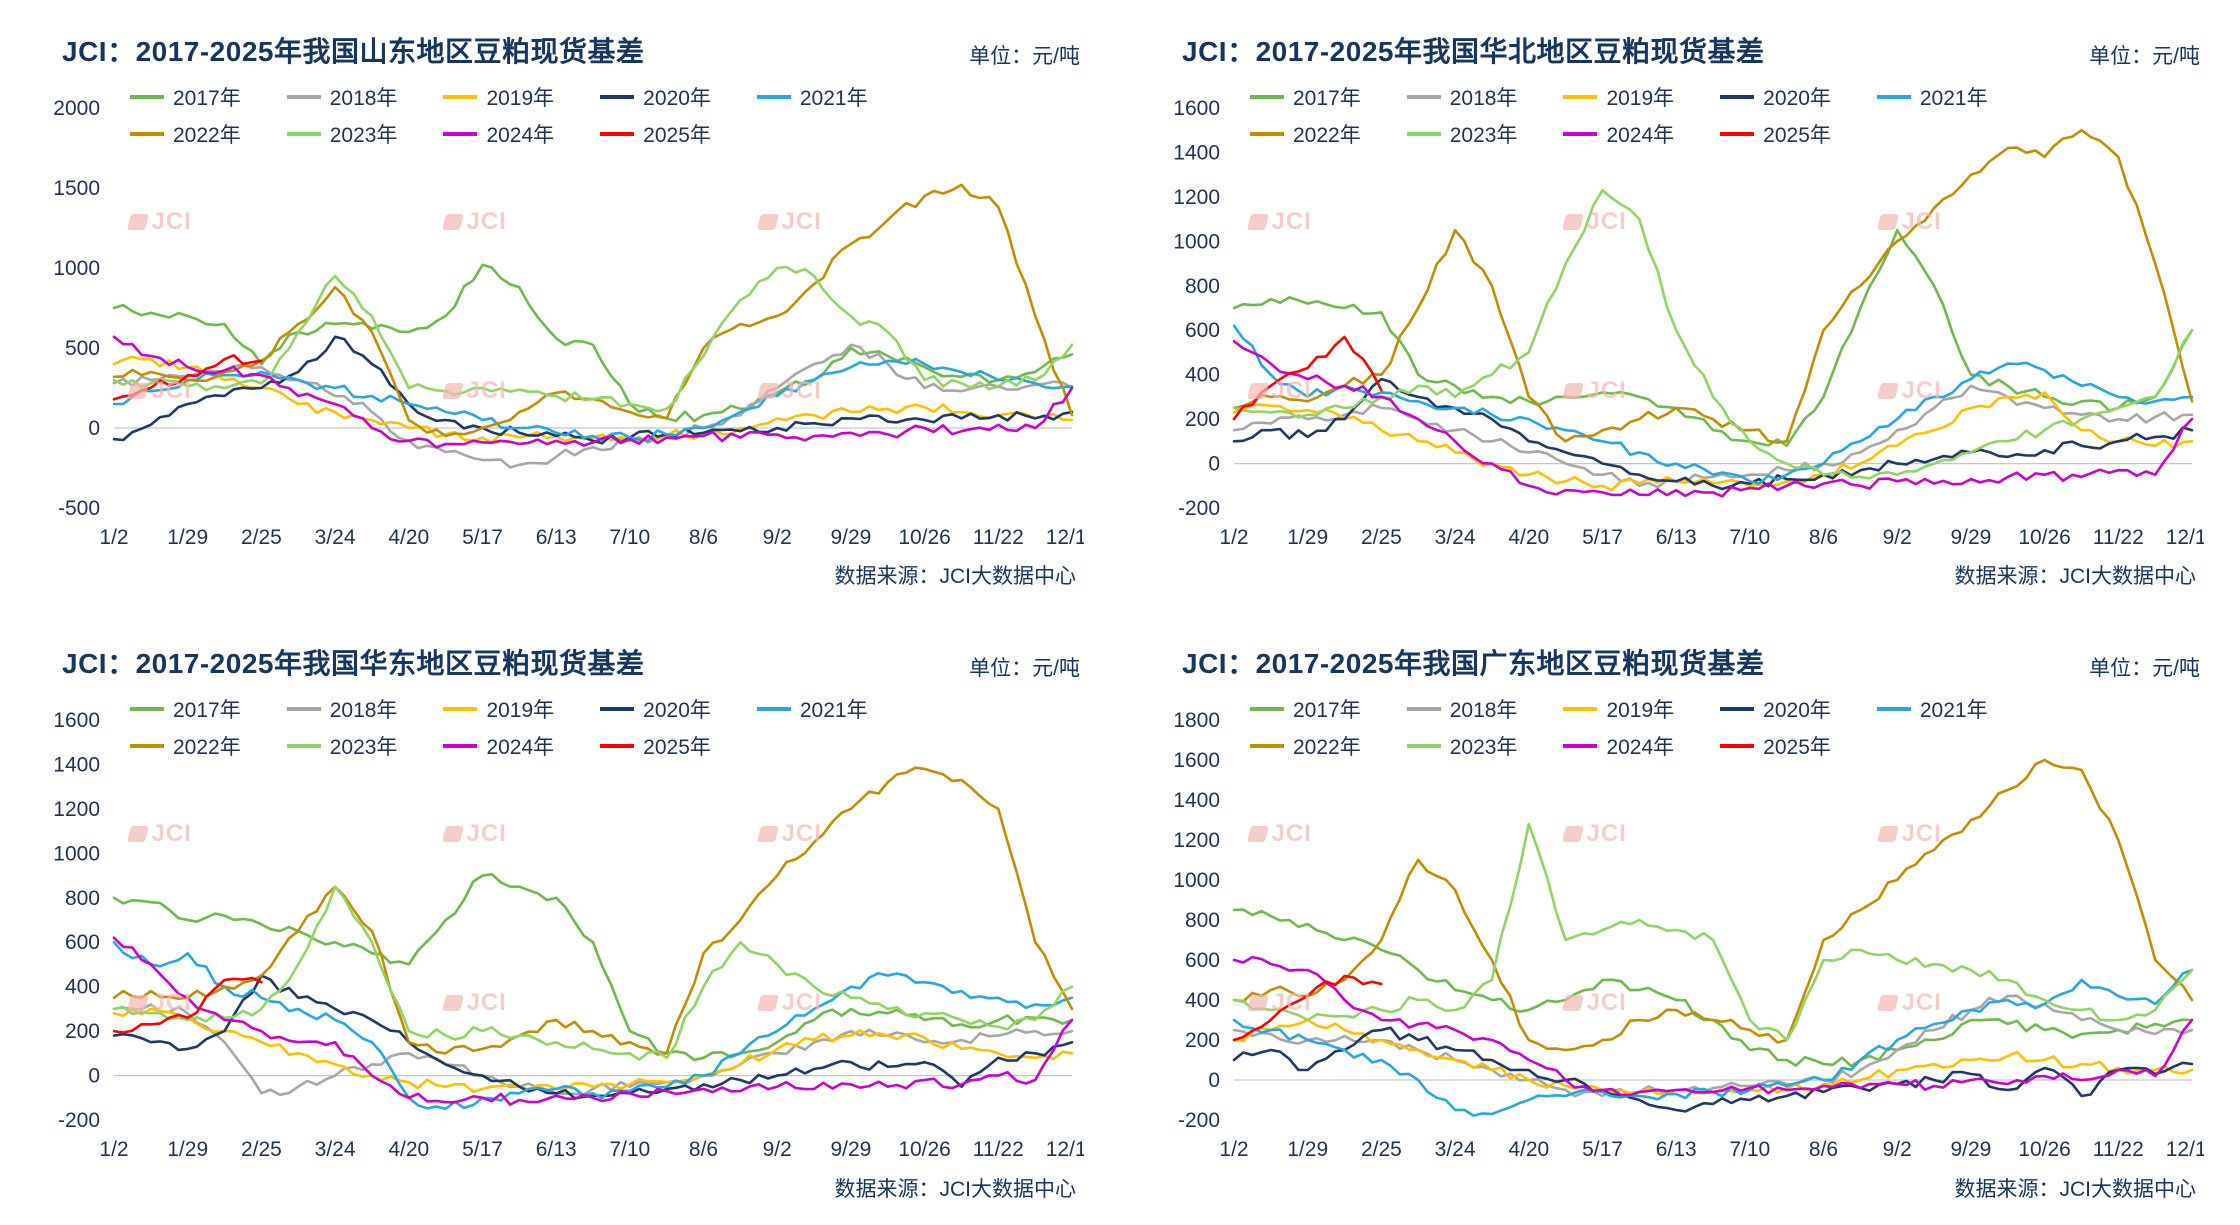  What do you see at coordinates (1065, 1149) in the screenshot?
I see `x-tick-label: 12/19` at bounding box center [1065, 1149].